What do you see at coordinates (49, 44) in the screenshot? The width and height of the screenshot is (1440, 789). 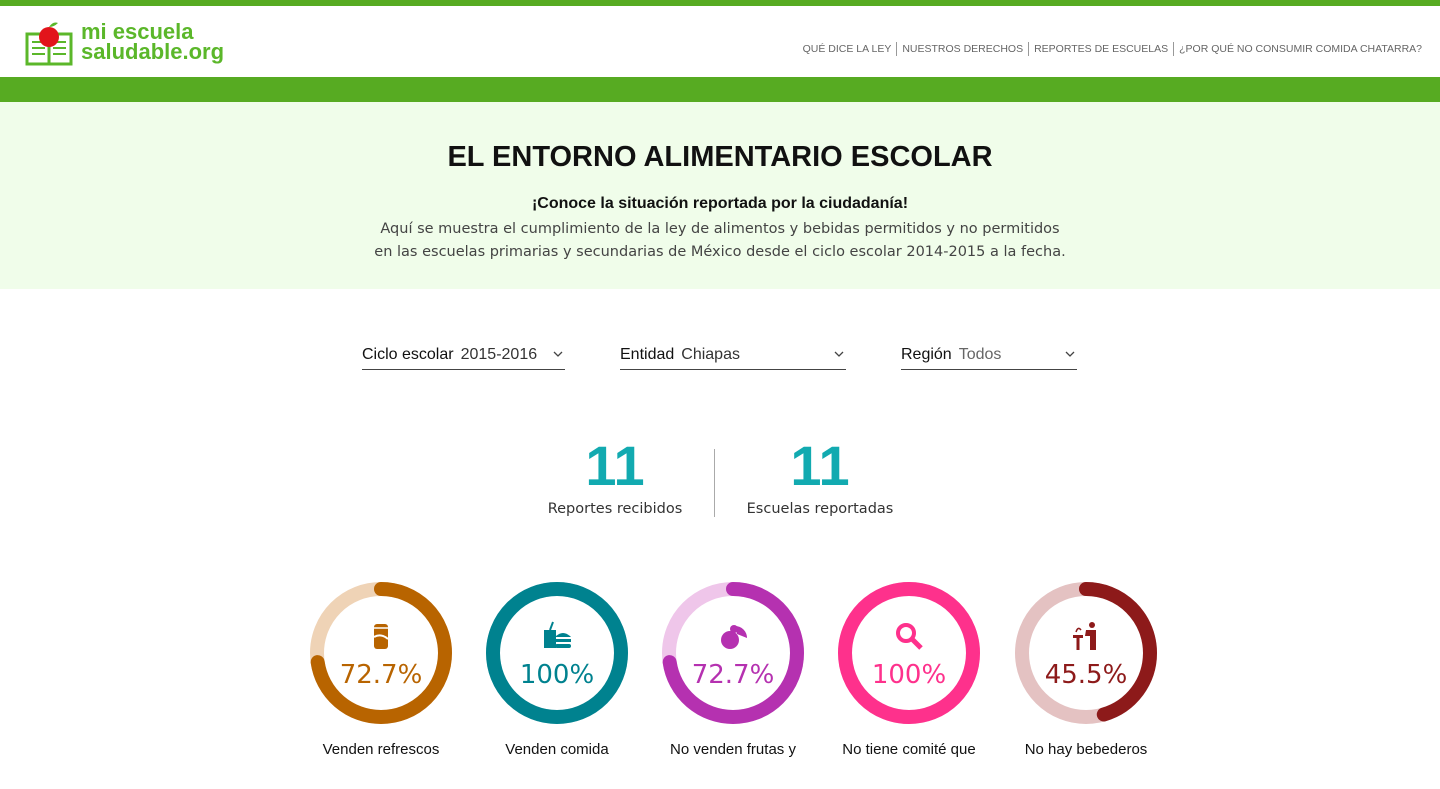 I see `book-apple-logo-icon` at bounding box center [49, 44].